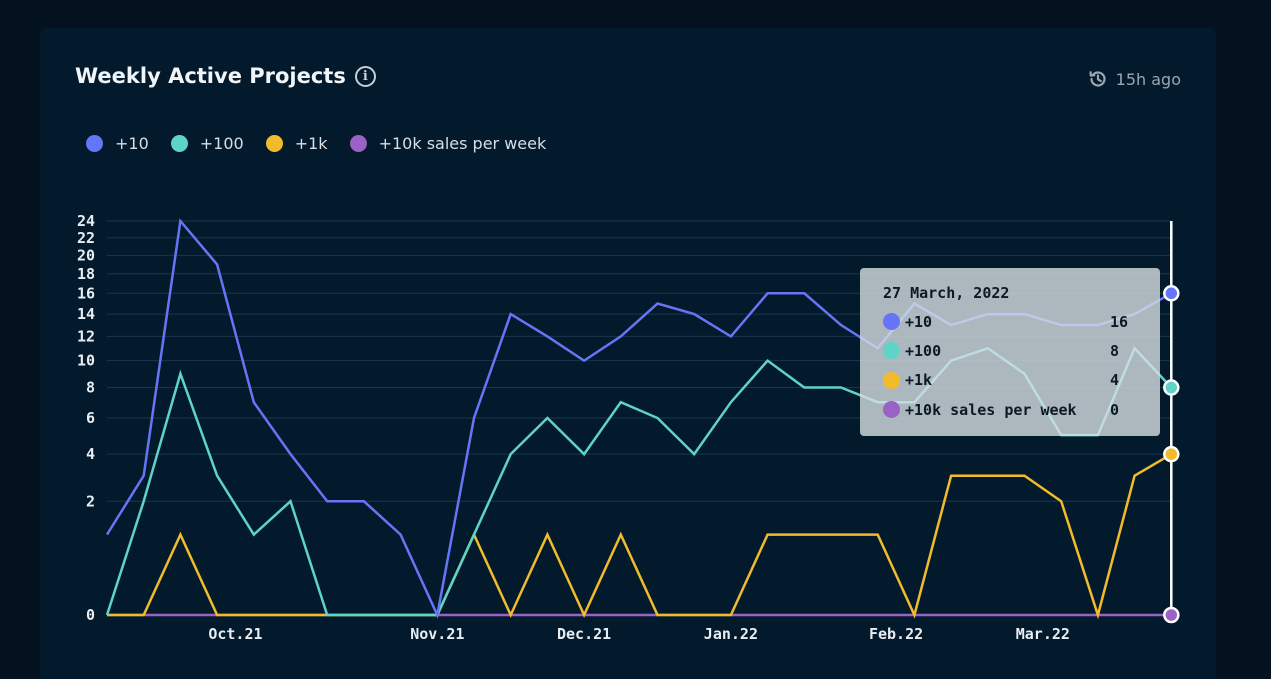  I want to click on legend-item-plus1k: +1k, so click(296, 143).